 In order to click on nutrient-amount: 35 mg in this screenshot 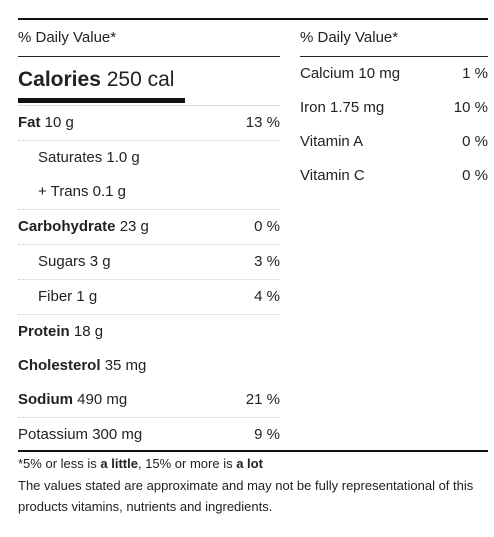, I will do `click(125, 365)`.